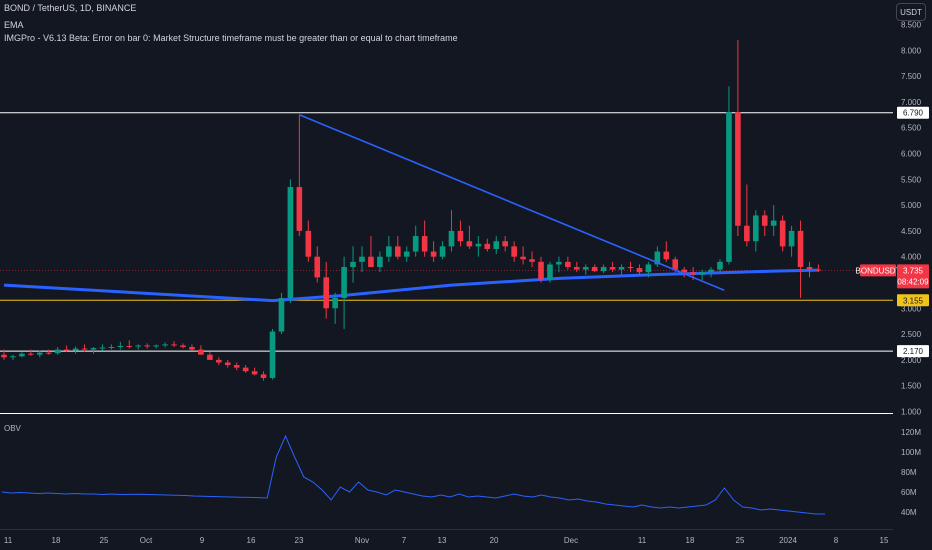  What do you see at coordinates (909, 492) in the screenshot?
I see `obv-axis-tick: 60M` at bounding box center [909, 492].